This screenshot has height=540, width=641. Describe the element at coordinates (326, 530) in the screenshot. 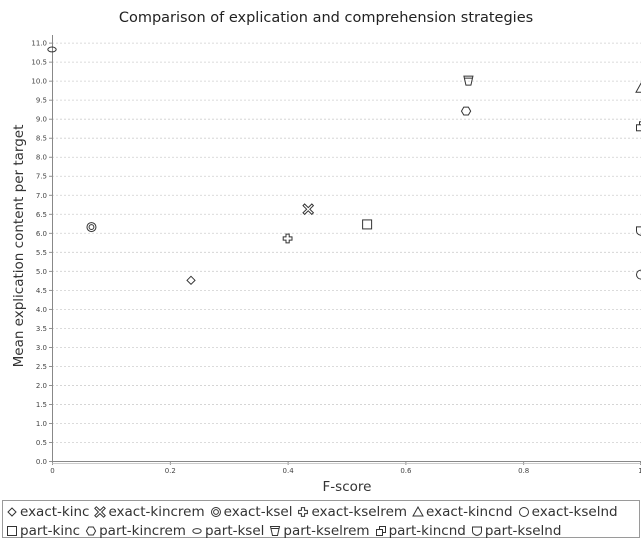

I see `legend-label: part-kselrem` at that location.